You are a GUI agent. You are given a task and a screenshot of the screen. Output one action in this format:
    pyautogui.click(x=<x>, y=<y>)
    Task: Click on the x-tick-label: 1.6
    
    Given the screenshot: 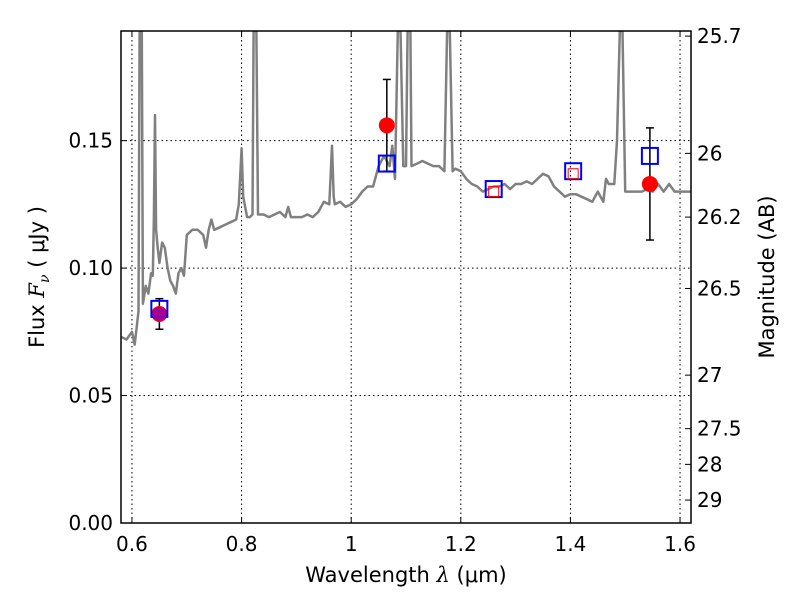 What is the action you would take?
    pyautogui.click(x=680, y=544)
    